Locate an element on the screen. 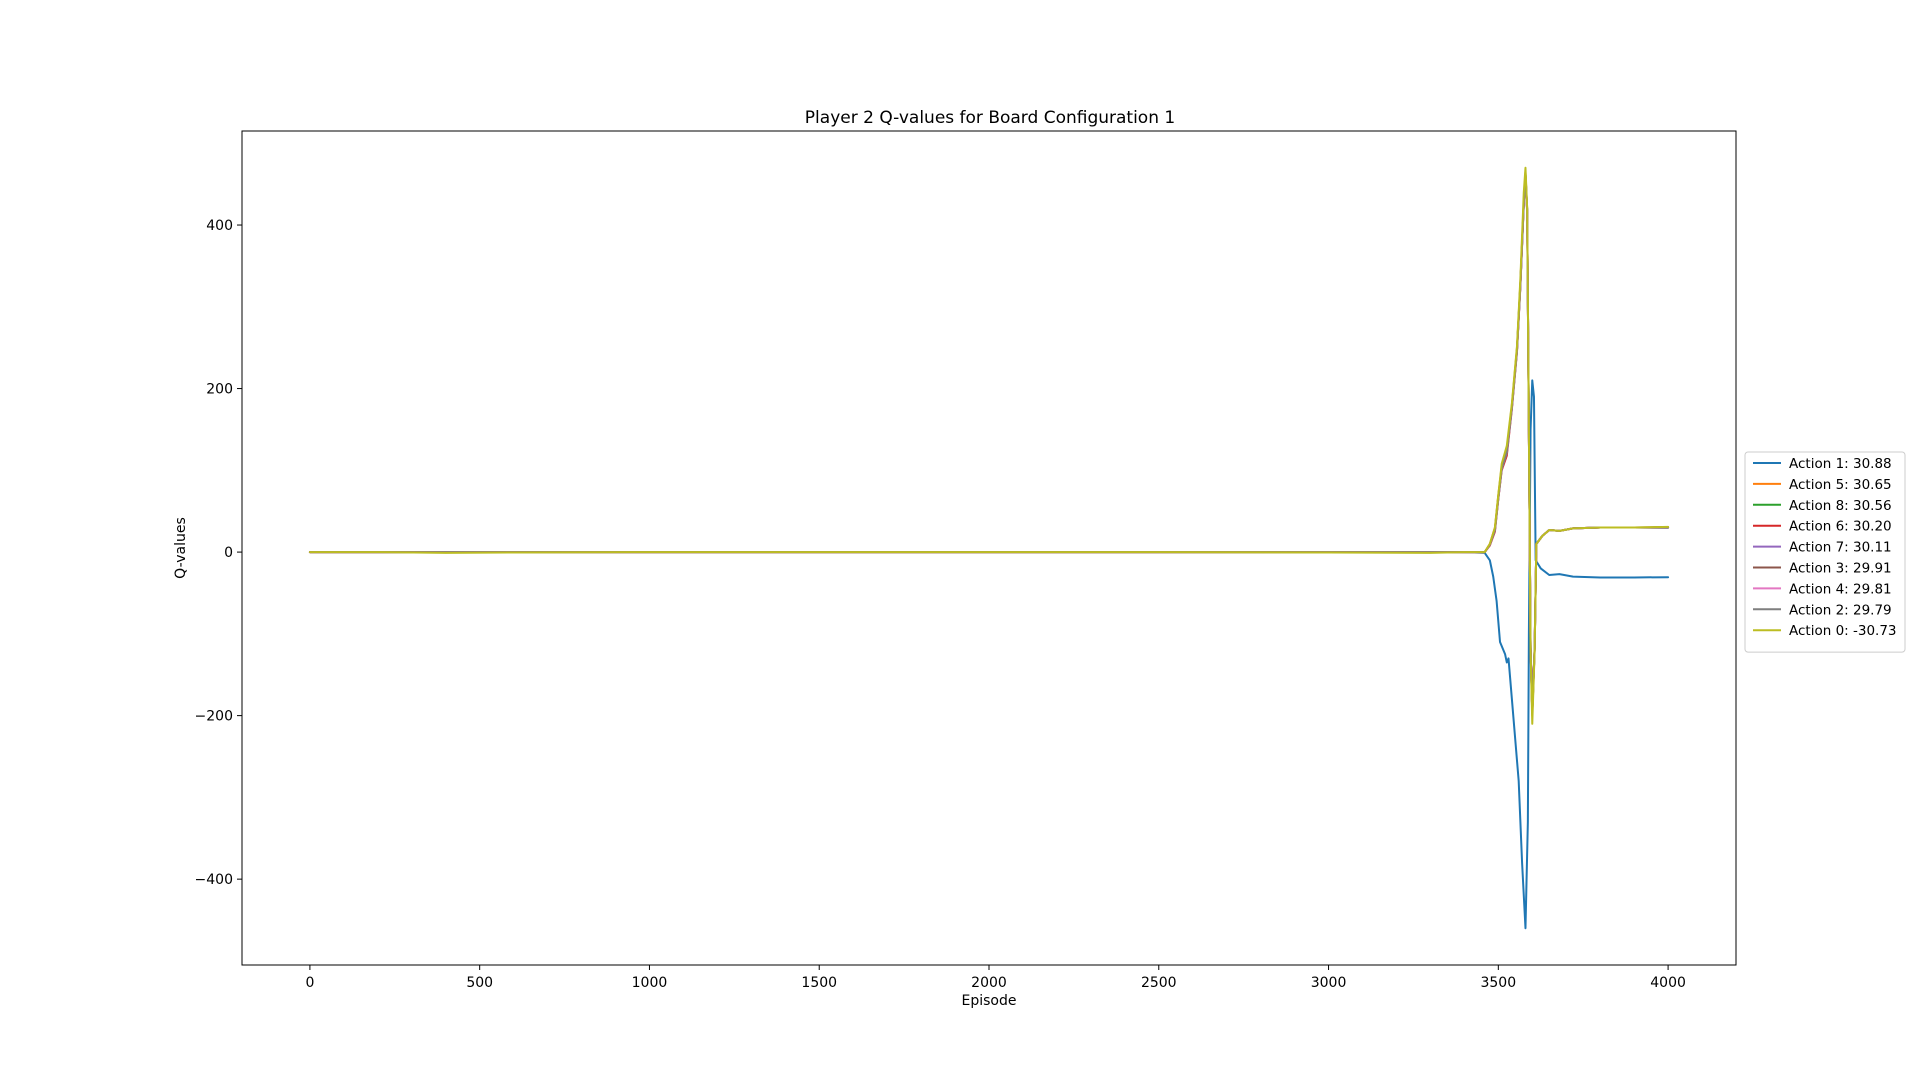 The width and height of the screenshot is (1920, 1084). y-tick-label: 0 is located at coordinates (228, 553).